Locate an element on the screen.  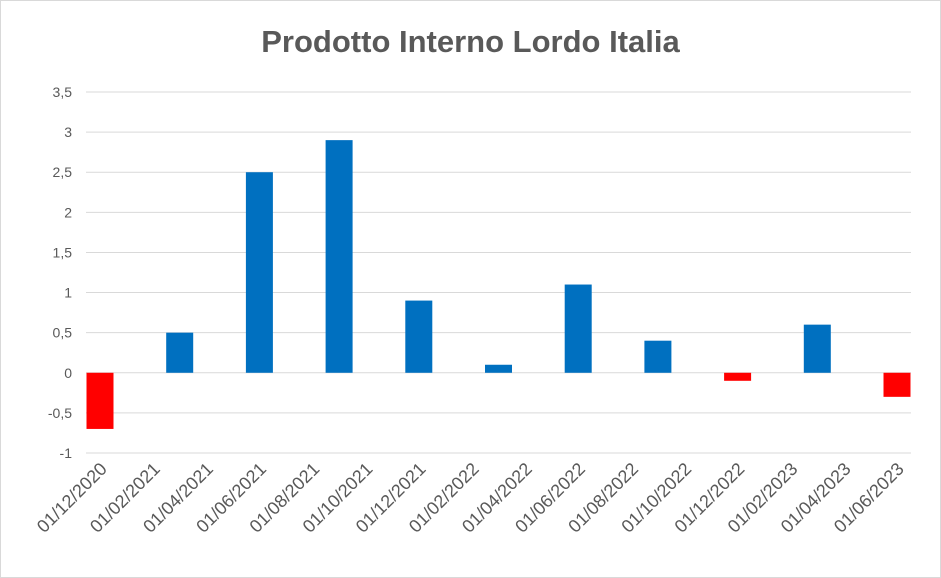
y-tick-label: -0,5 is located at coordinates (60, 413).